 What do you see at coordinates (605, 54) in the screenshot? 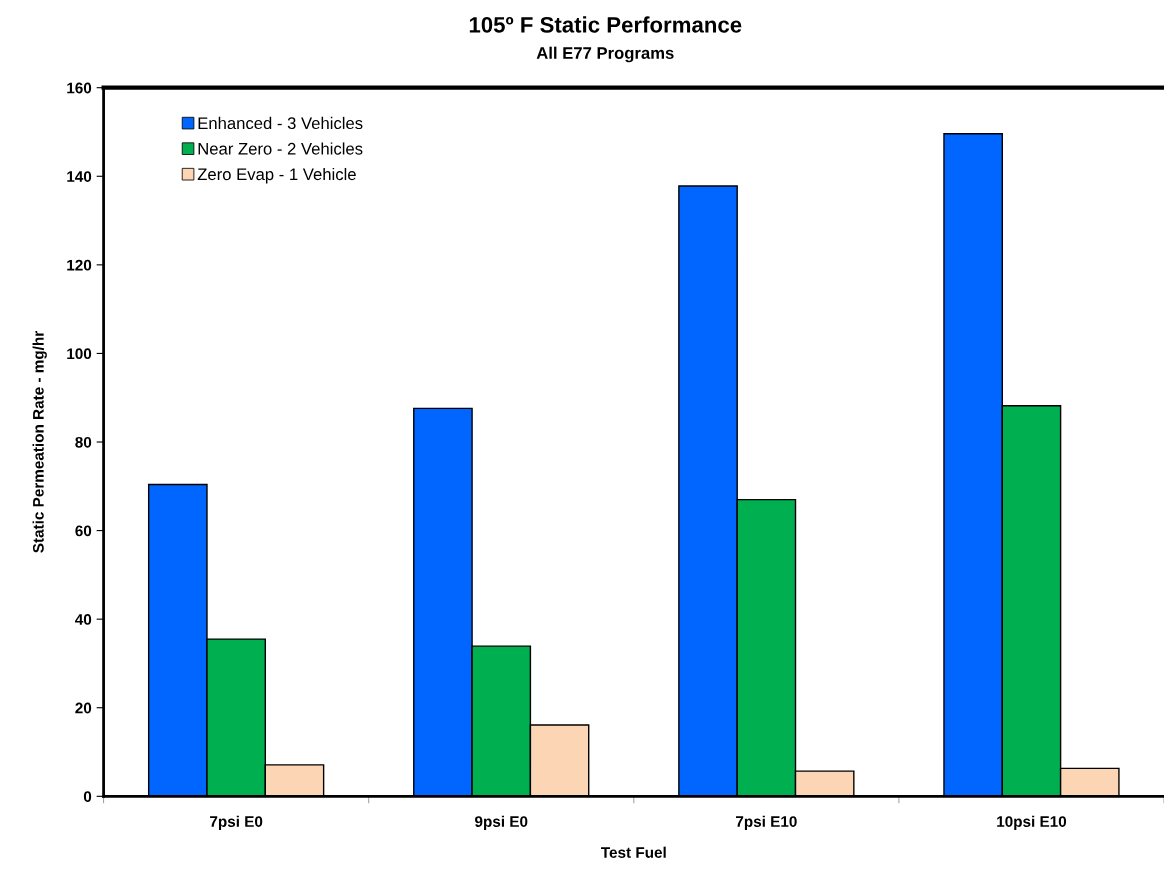
I see `chart-subtitle: All E77 Programs` at bounding box center [605, 54].